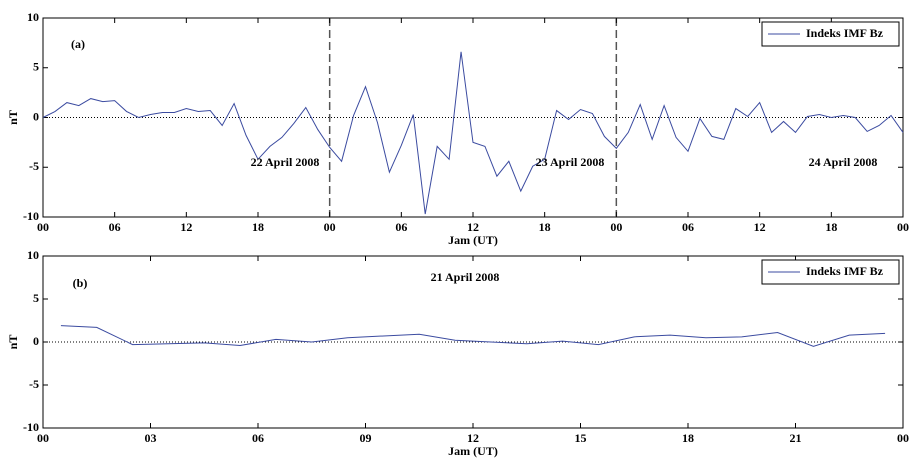  I want to click on x-tick-label: 09, so click(366, 438).